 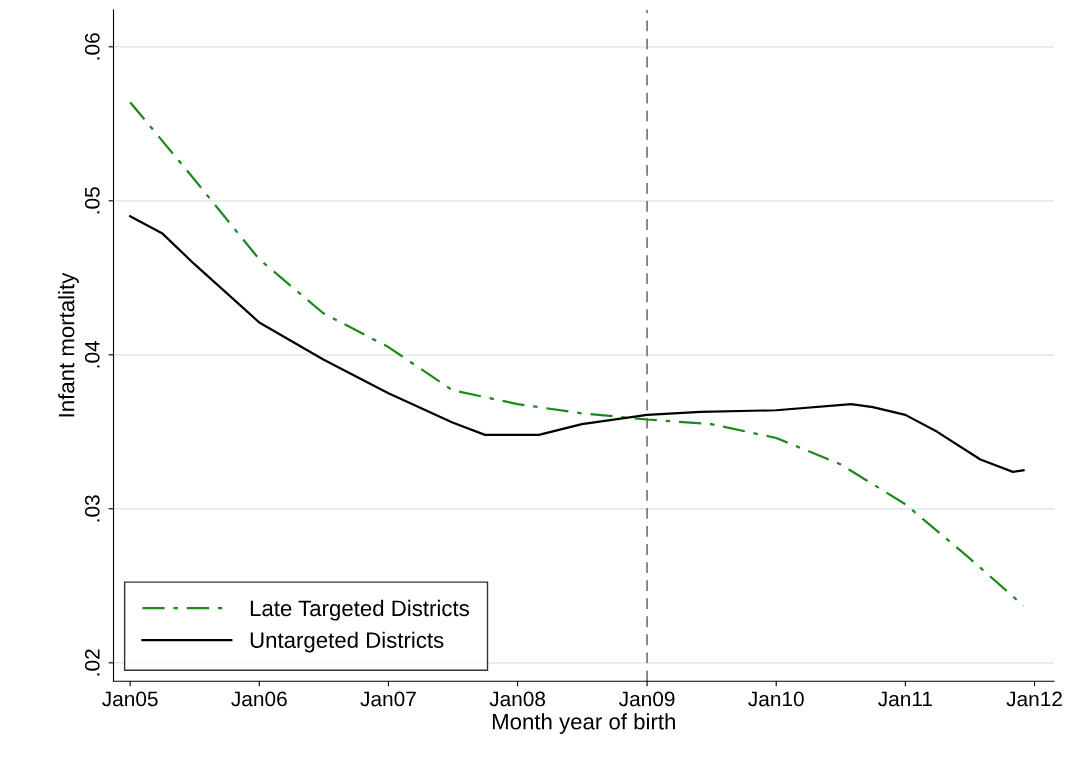 I want to click on y-axis-title: Infant mortality, so click(x=68, y=344).